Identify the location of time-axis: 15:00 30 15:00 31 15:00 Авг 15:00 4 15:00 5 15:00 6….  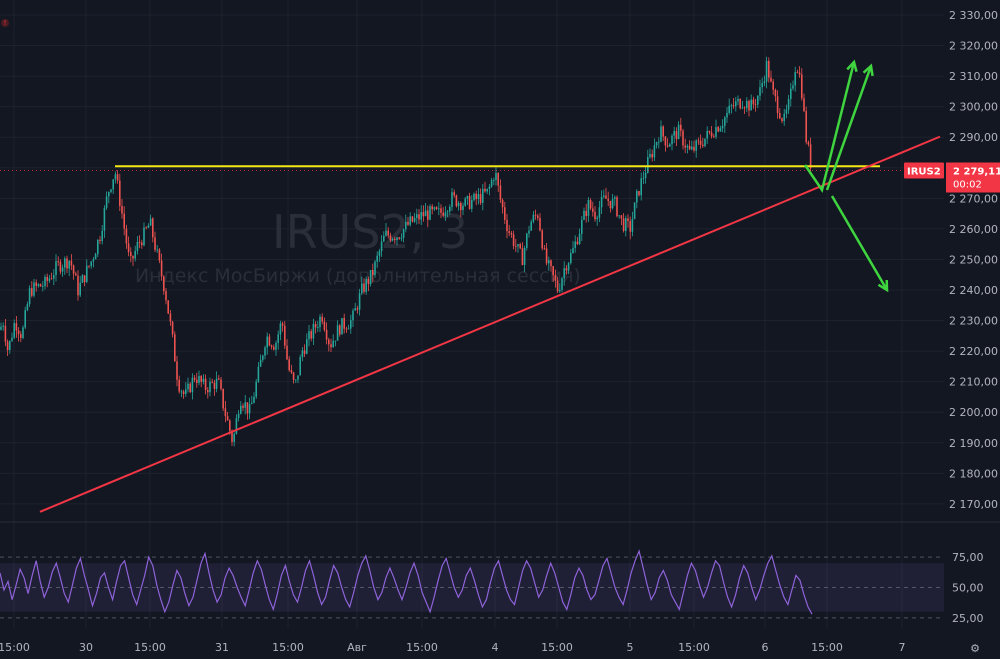
(453, 647).